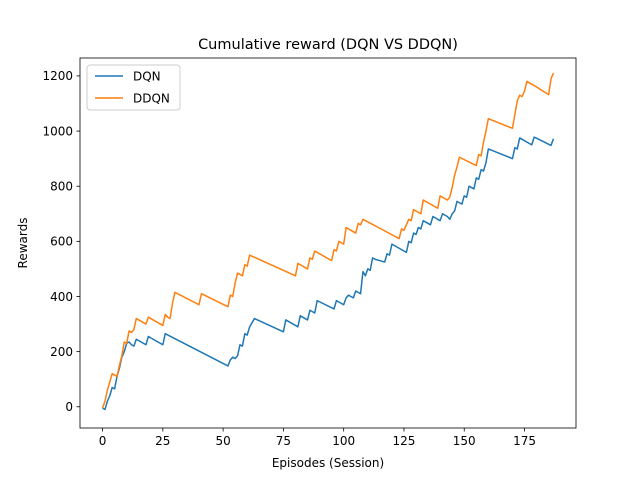  Describe the element at coordinates (343, 441) in the screenshot. I see `x-tick-label: 100` at that location.